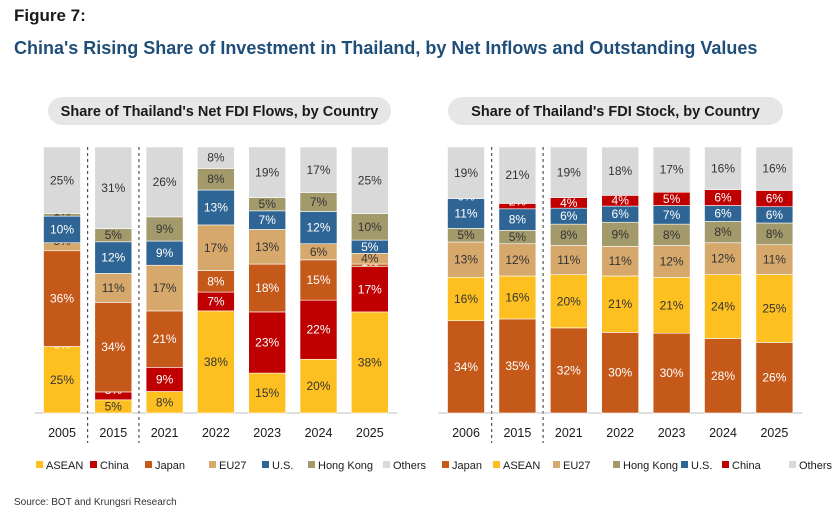  I want to click on data-label-others: 31%, so click(113, 188).